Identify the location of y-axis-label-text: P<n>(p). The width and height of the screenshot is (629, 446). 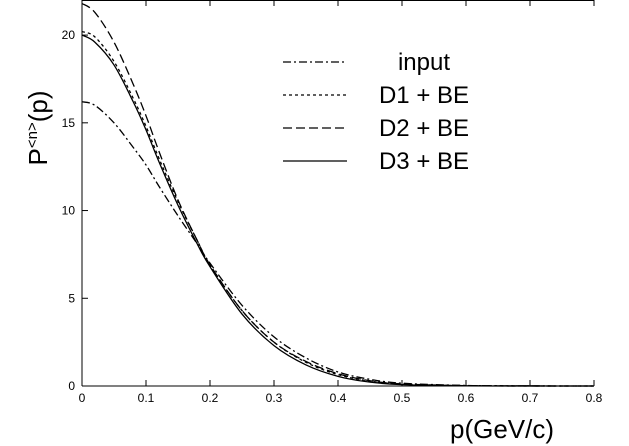
(38, 128).